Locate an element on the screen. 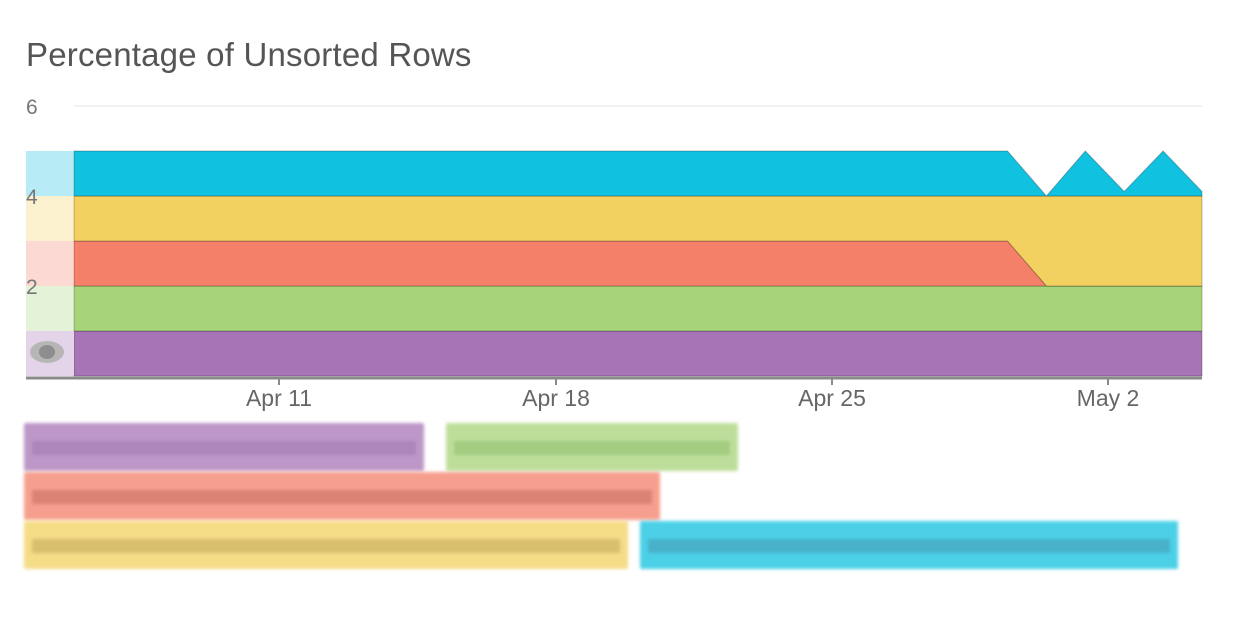 The height and width of the screenshot is (620, 1242). y-axis: 2 4 6 is located at coordinates (32, 197).